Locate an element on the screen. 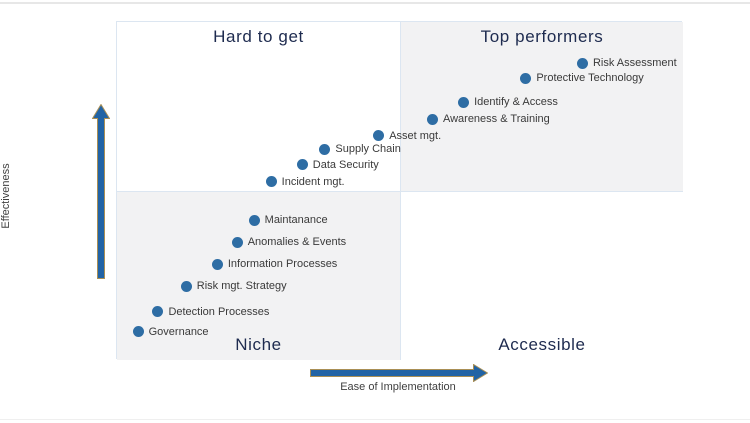 The height and width of the screenshot is (423, 750). point-label: Risk mgt. Strategy is located at coordinates (241, 286).